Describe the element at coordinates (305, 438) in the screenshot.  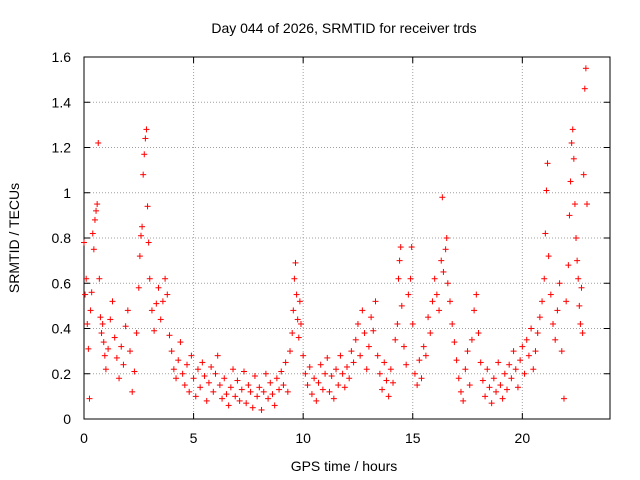
I see `x-tick-labels: 0 5 10 15 20` at that location.